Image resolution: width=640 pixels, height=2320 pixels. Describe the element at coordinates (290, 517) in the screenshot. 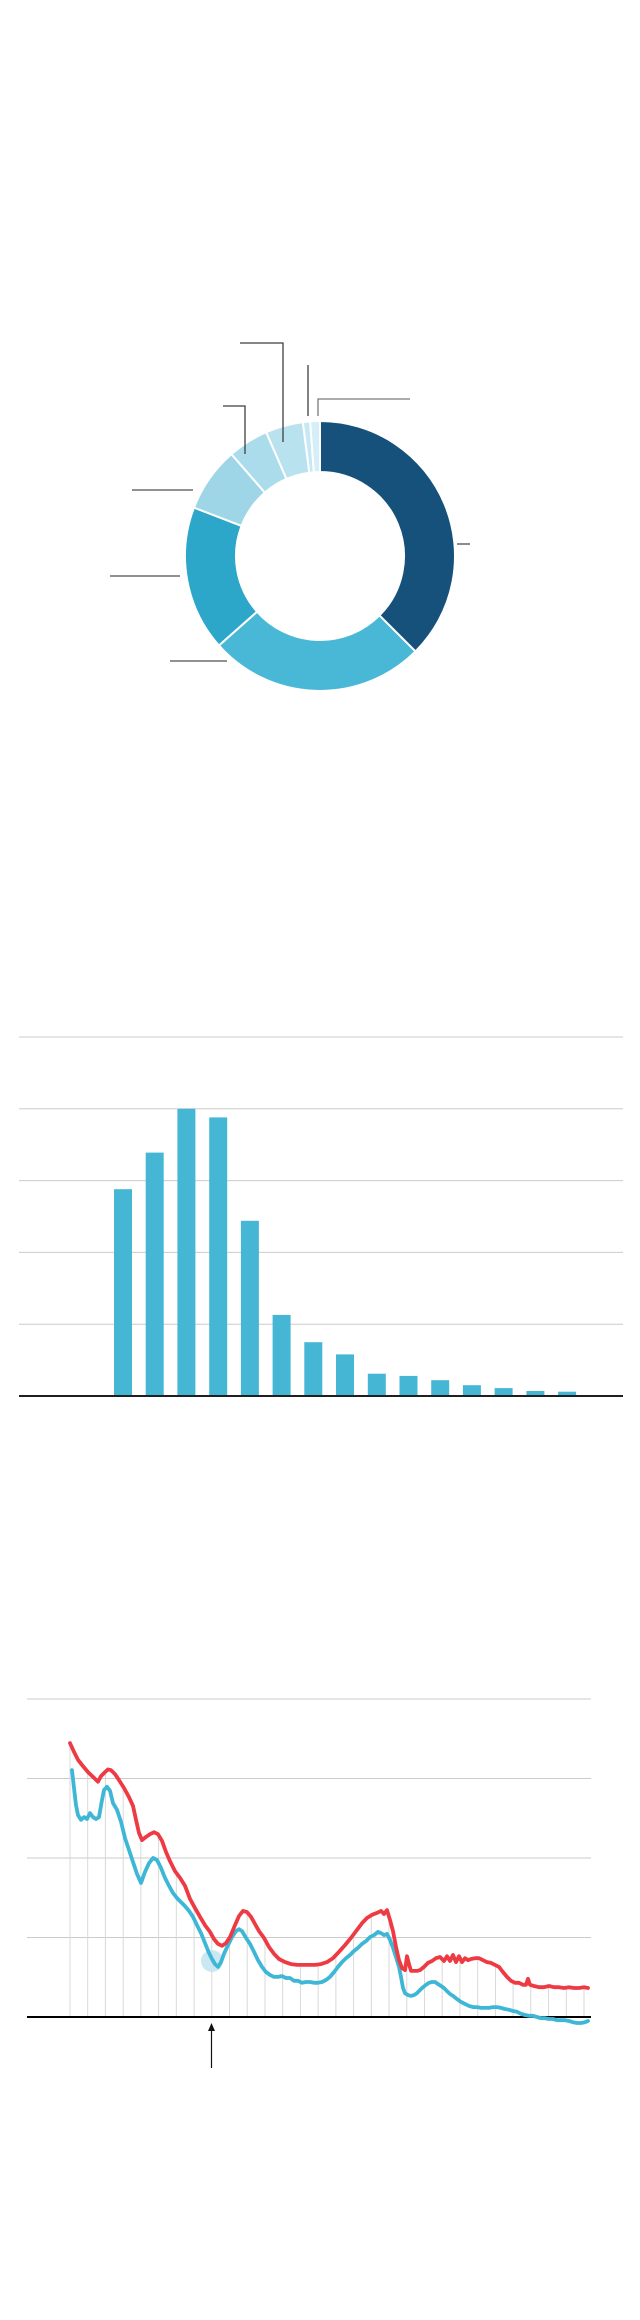

I see `donut-chart` at that location.